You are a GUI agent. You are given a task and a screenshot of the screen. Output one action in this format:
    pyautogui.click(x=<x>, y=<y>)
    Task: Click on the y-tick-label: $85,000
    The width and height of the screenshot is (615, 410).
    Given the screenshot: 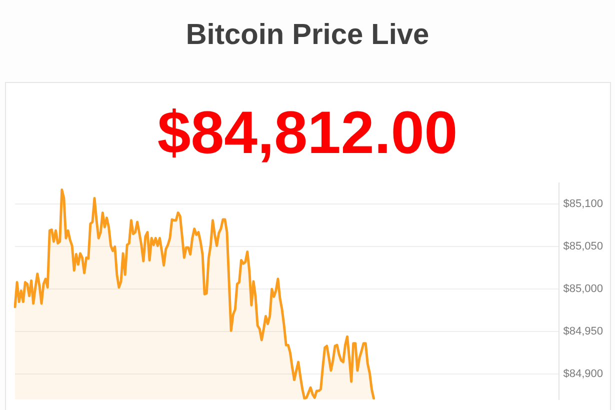 What is the action you would take?
    pyautogui.click(x=583, y=289)
    